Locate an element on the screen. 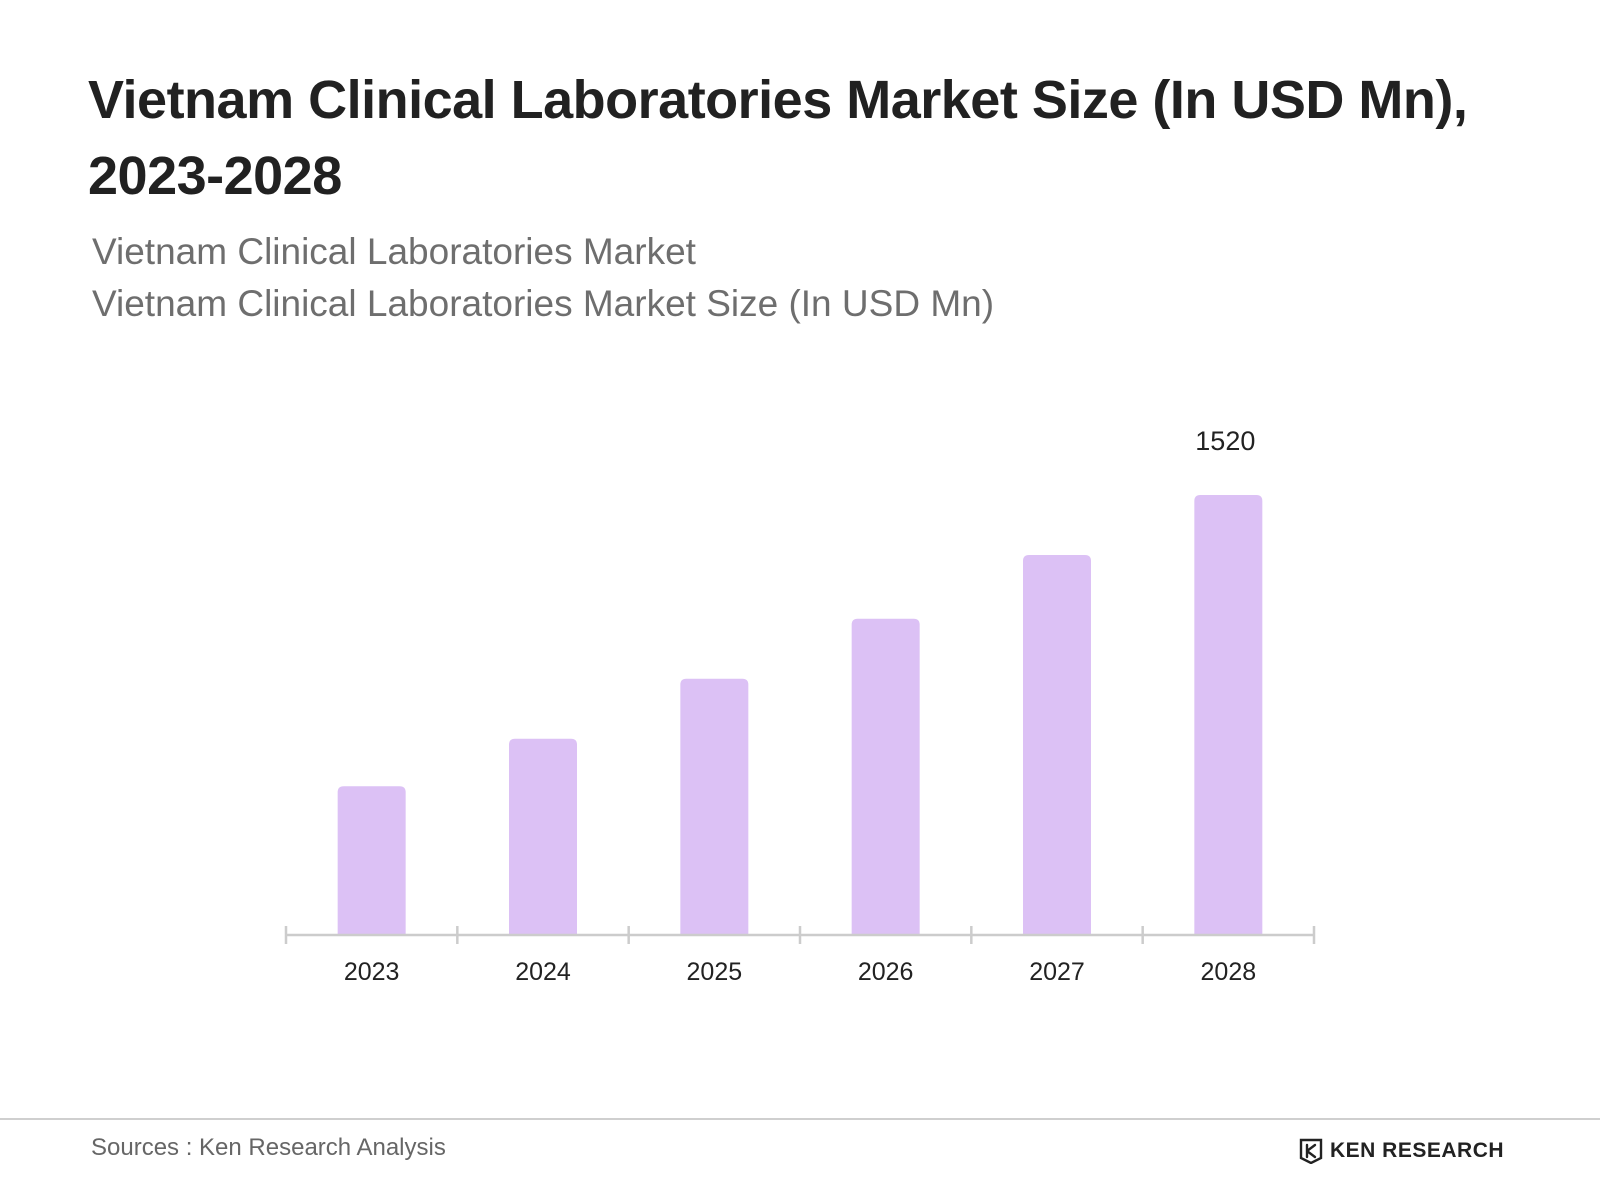 This screenshot has height=1200, width=1600. footer-divider is located at coordinates (800, 1119).